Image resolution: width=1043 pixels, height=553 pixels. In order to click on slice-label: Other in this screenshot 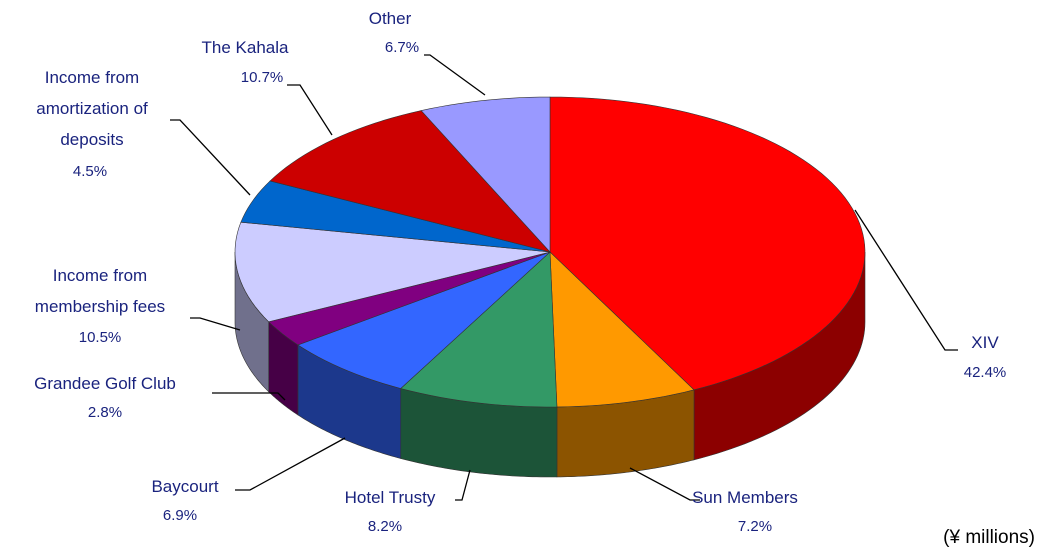, I will do `click(390, 18)`.